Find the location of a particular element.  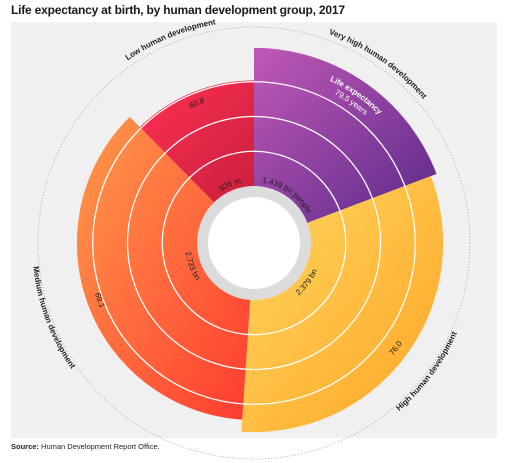

center-hole is located at coordinates (254, 243).